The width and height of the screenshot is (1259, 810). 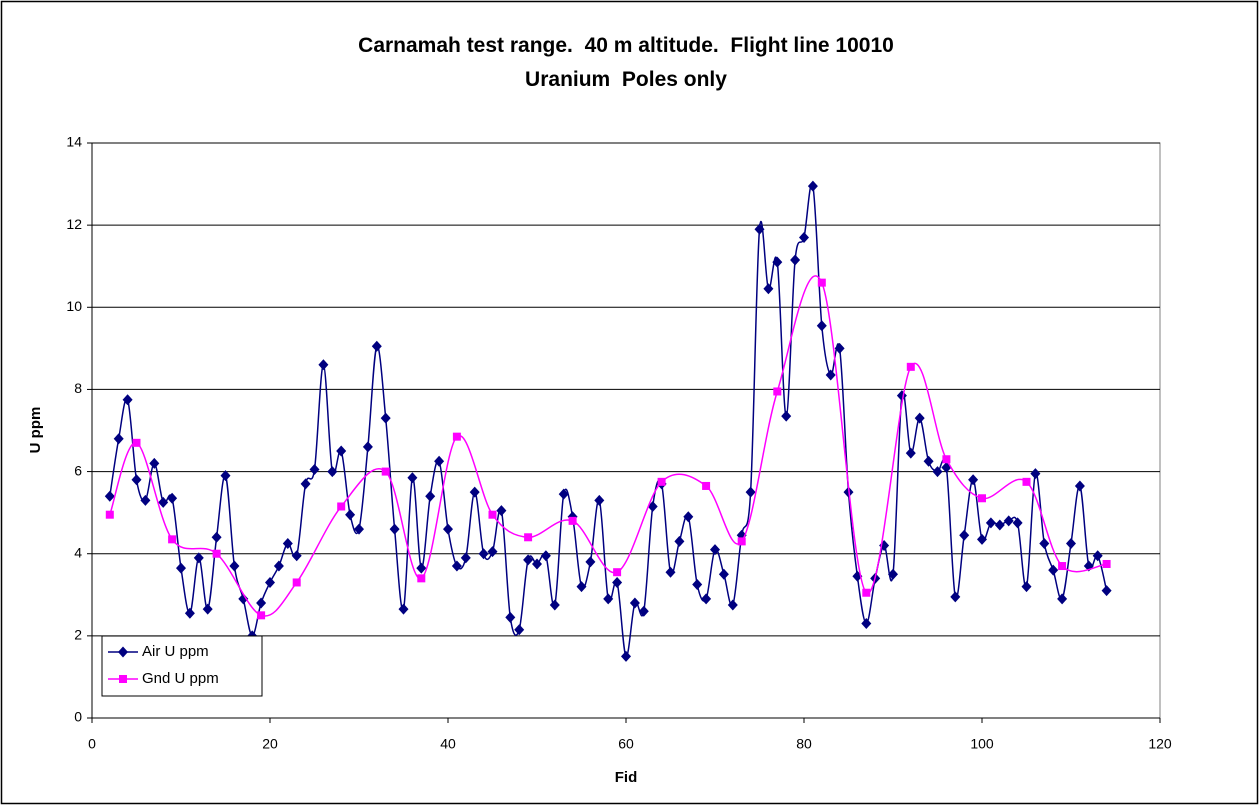 I want to click on x-tick-label: 80, so click(x=804, y=744).